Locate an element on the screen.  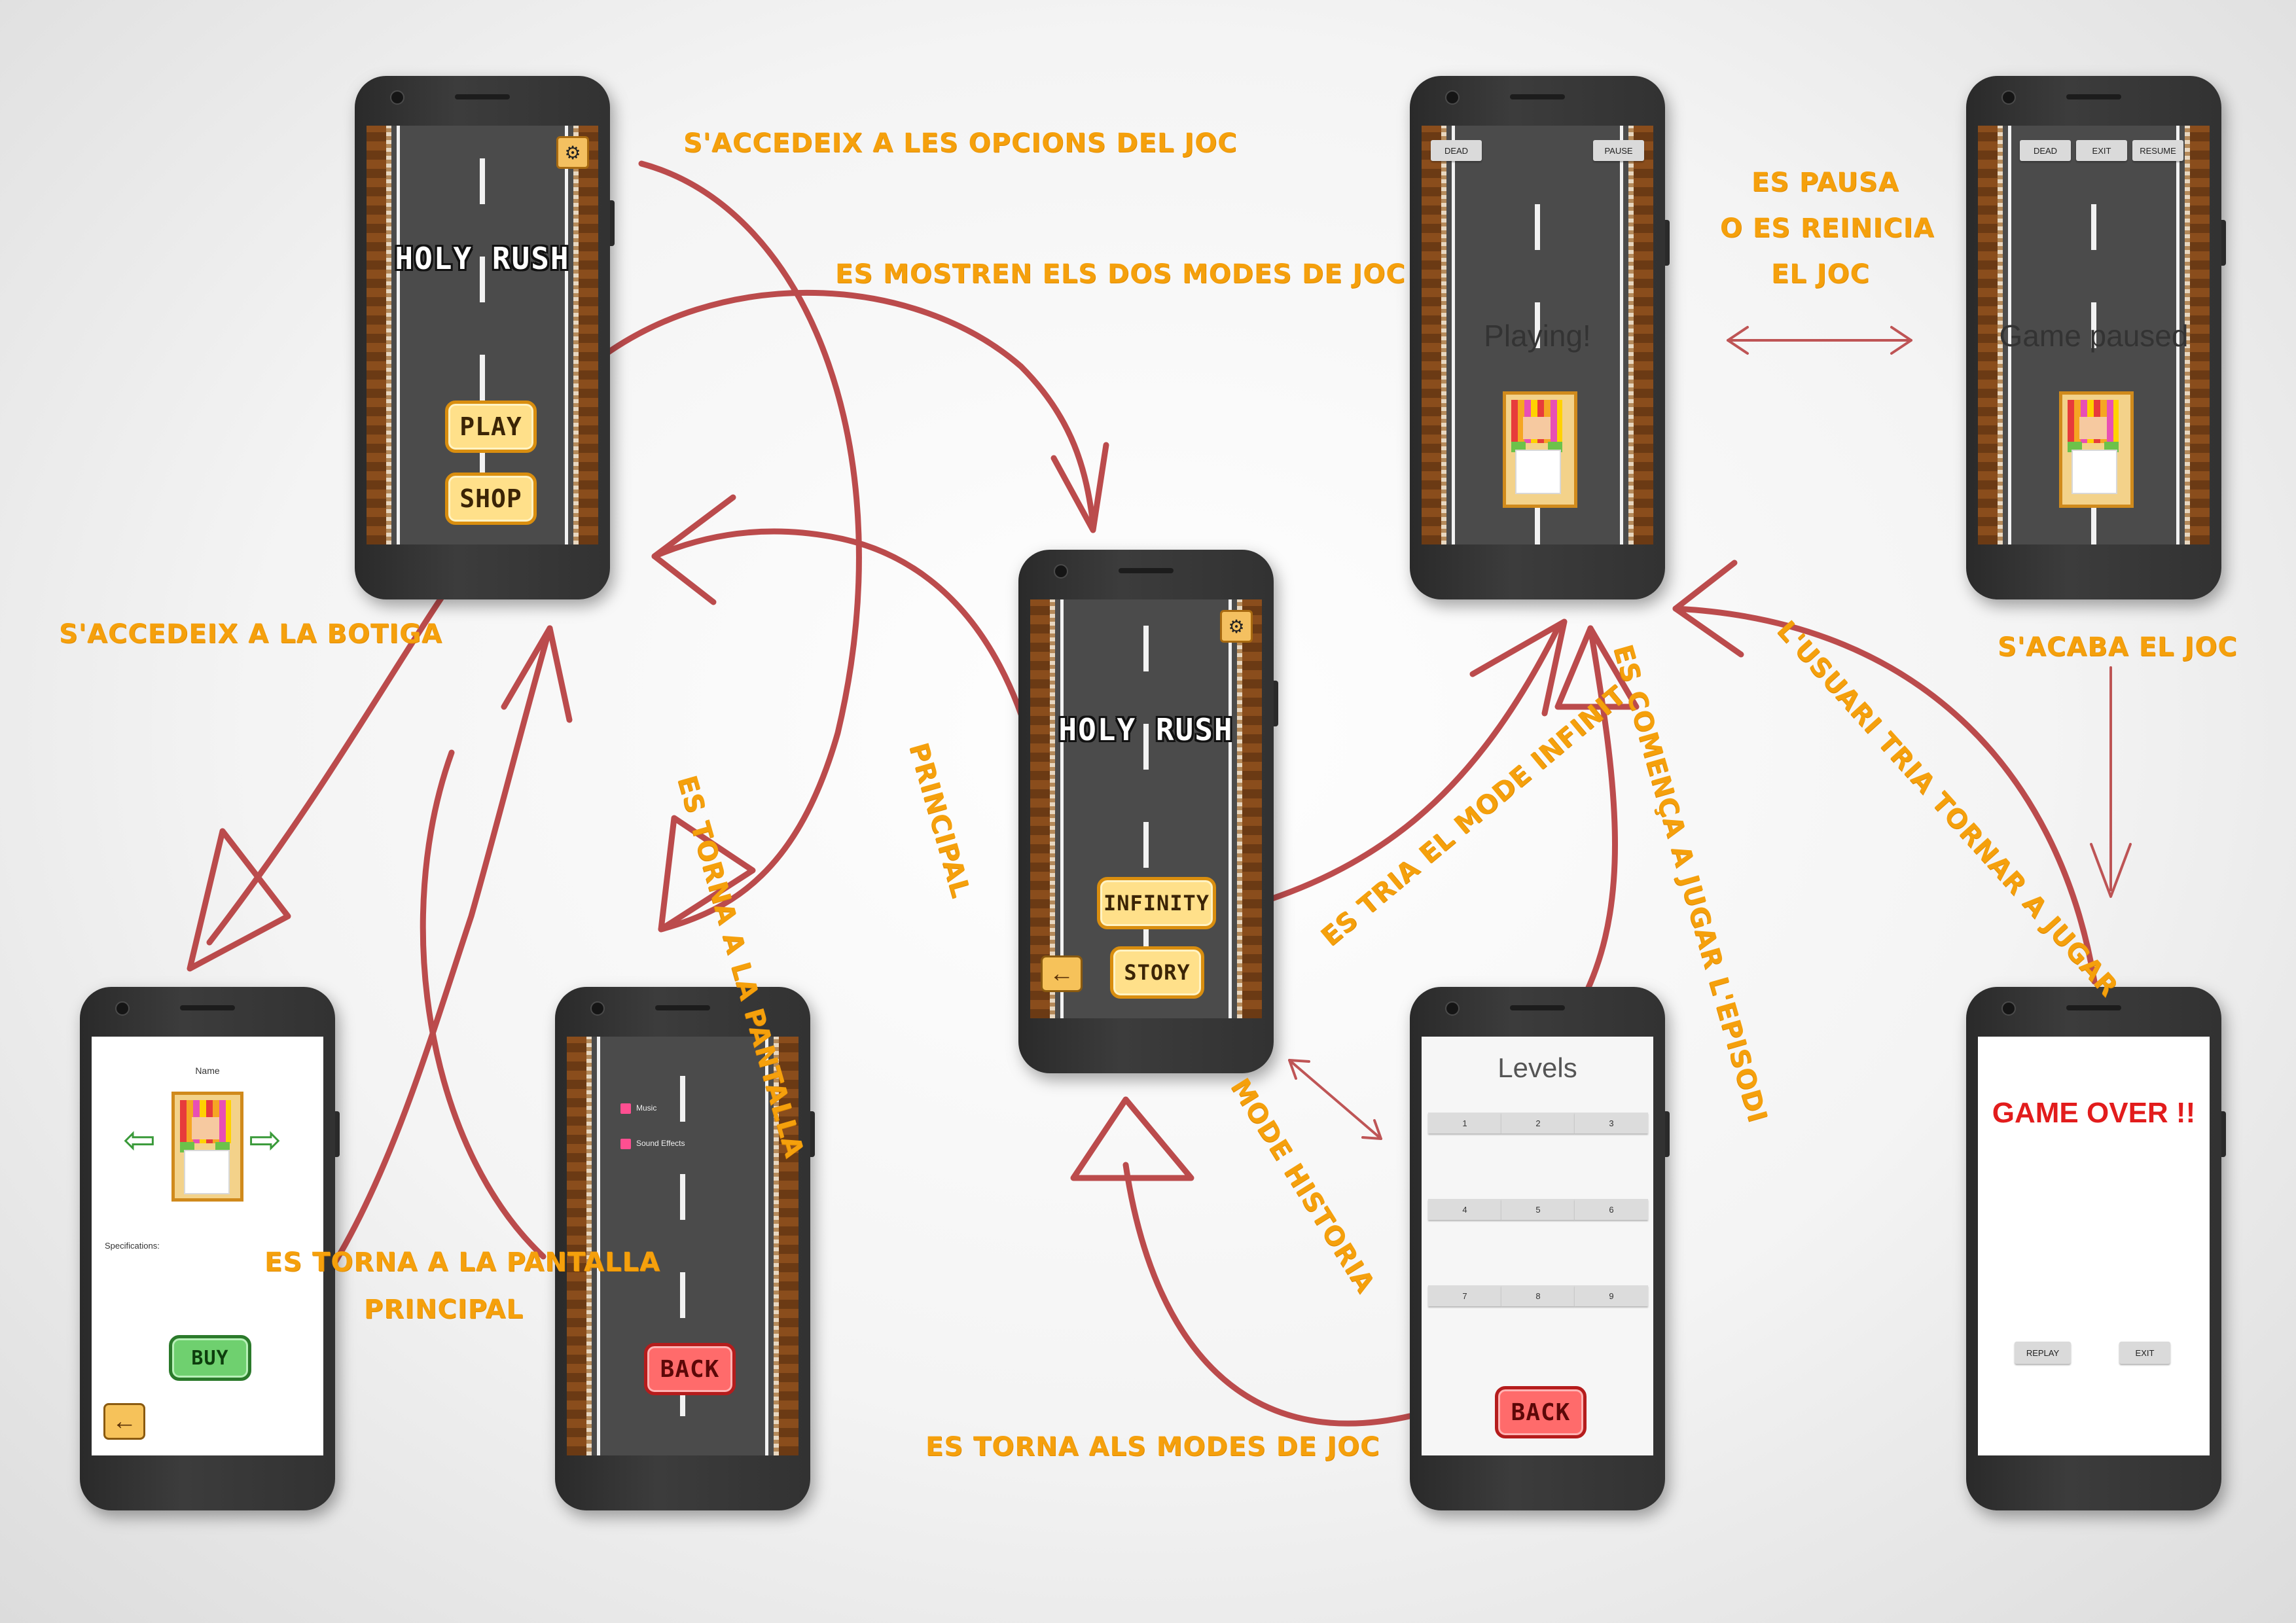
level-tile: 7 is located at coordinates (1464, 1295).